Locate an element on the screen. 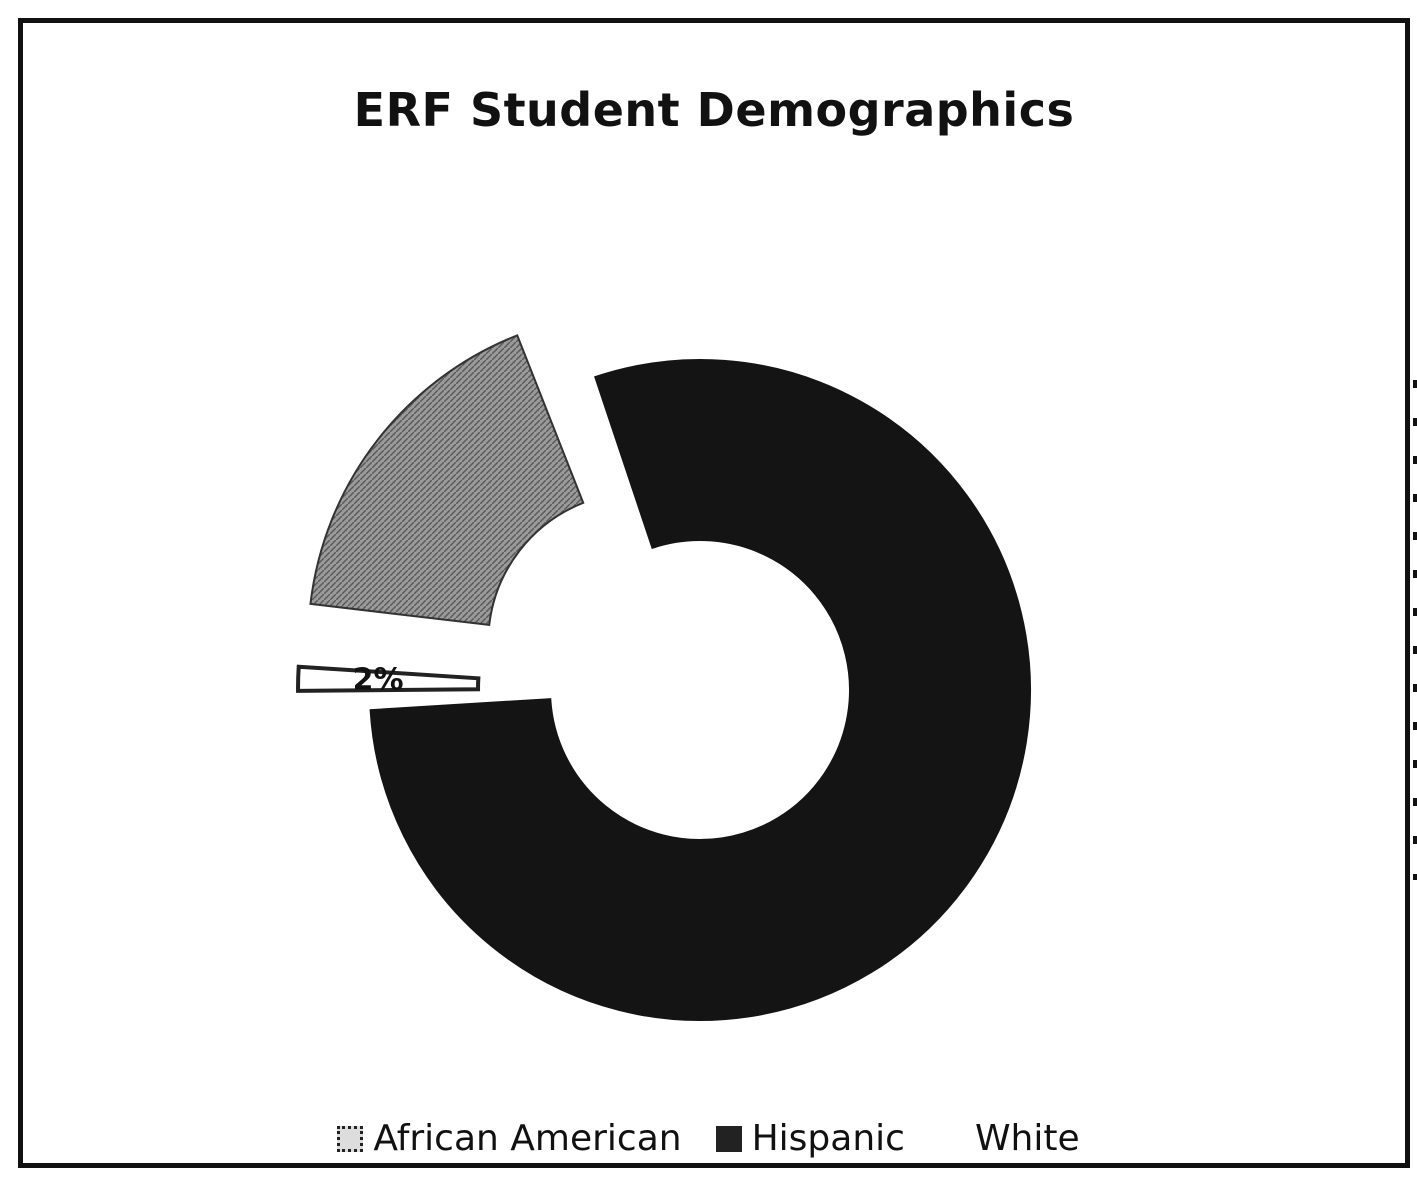 The image size is (1417, 1182). legend-swatch-white is located at coordinates (951, 1138).